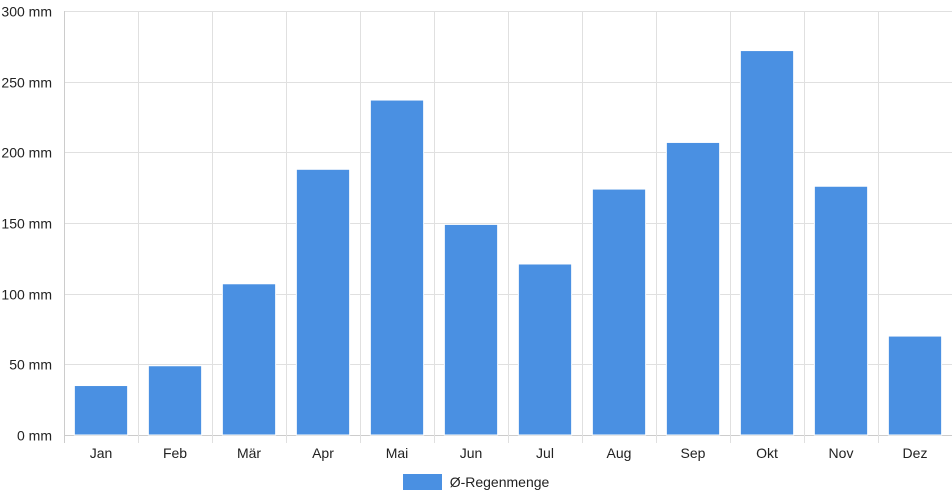 This screenshot has width=952, height=500. What do you see at coordinates (619, 453) in the screenshot?
I see `x-tick-label: Aug` at bounding box center [619, 453].